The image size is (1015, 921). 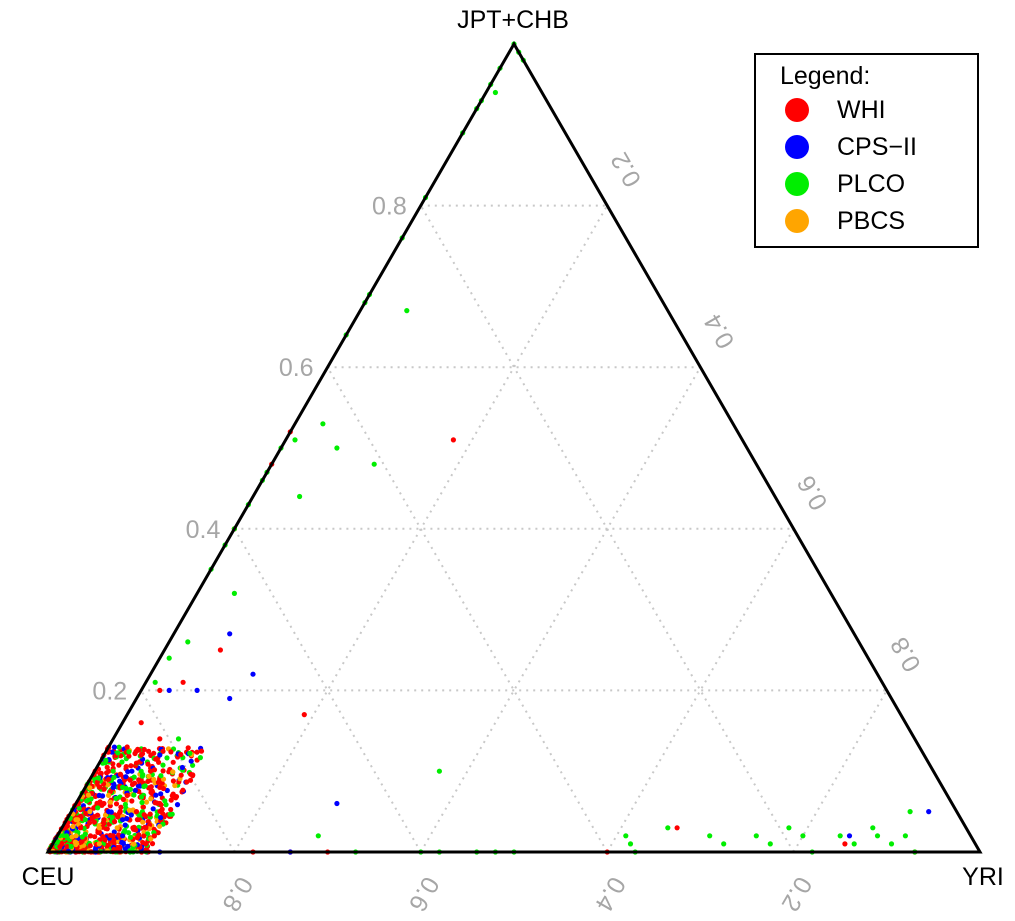 I want to click on tick-label-top: 0.8, so click(x=389, y=207).